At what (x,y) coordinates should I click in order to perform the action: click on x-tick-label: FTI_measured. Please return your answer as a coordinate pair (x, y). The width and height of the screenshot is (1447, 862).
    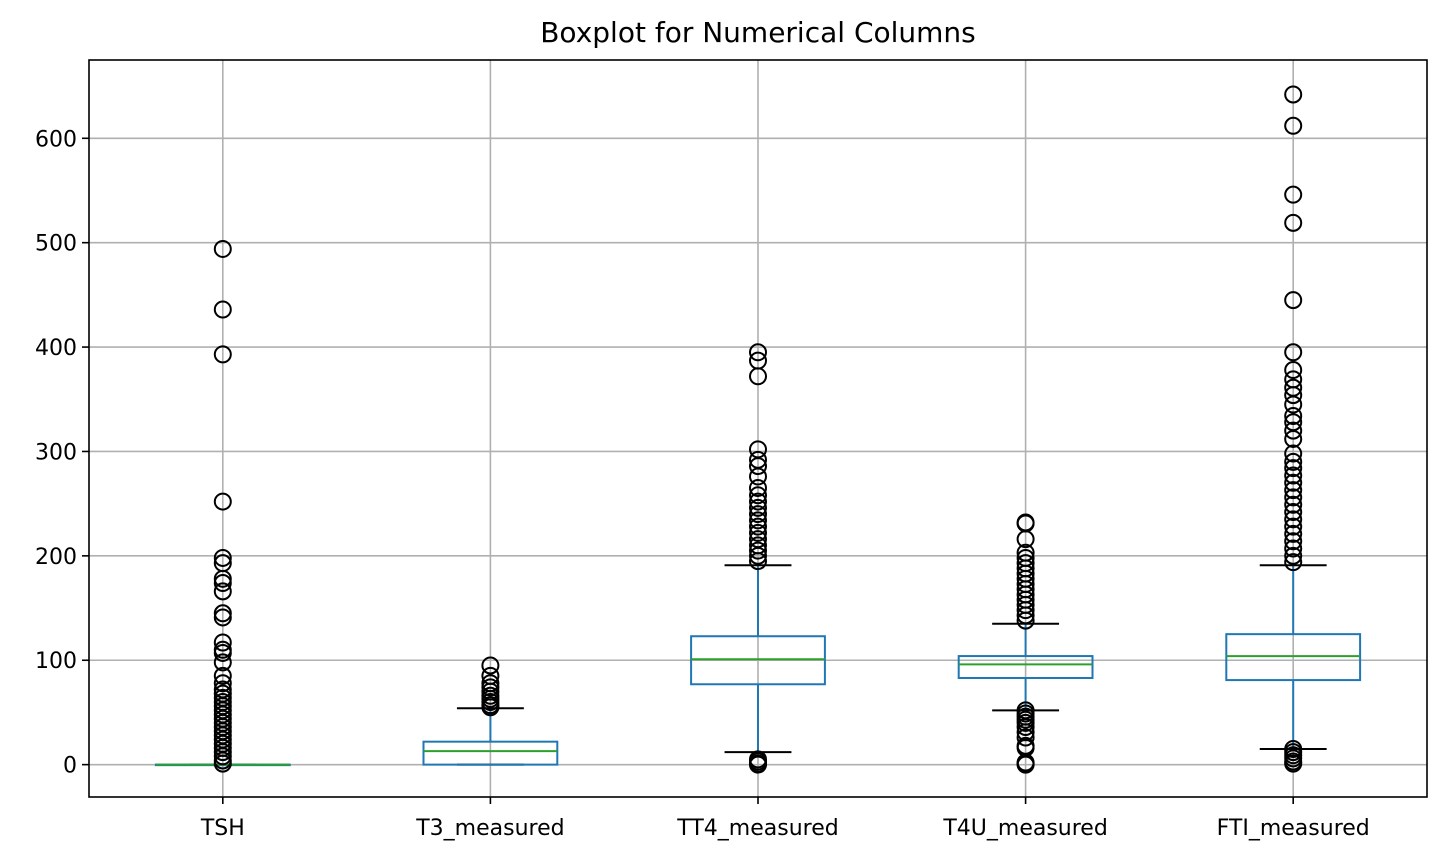
    Looking at the image, I should click on (1293, 828).